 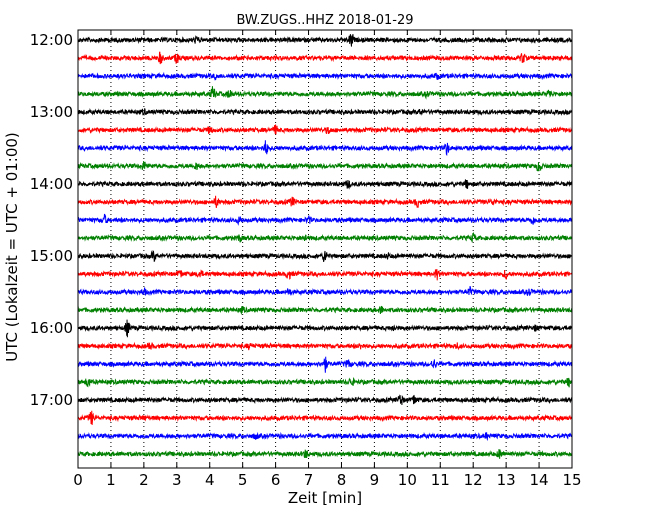 What do you see at coordinates (144, 480) in the screenshot?
I see `x-tick-label: 2` at bounding box center [144, 480].